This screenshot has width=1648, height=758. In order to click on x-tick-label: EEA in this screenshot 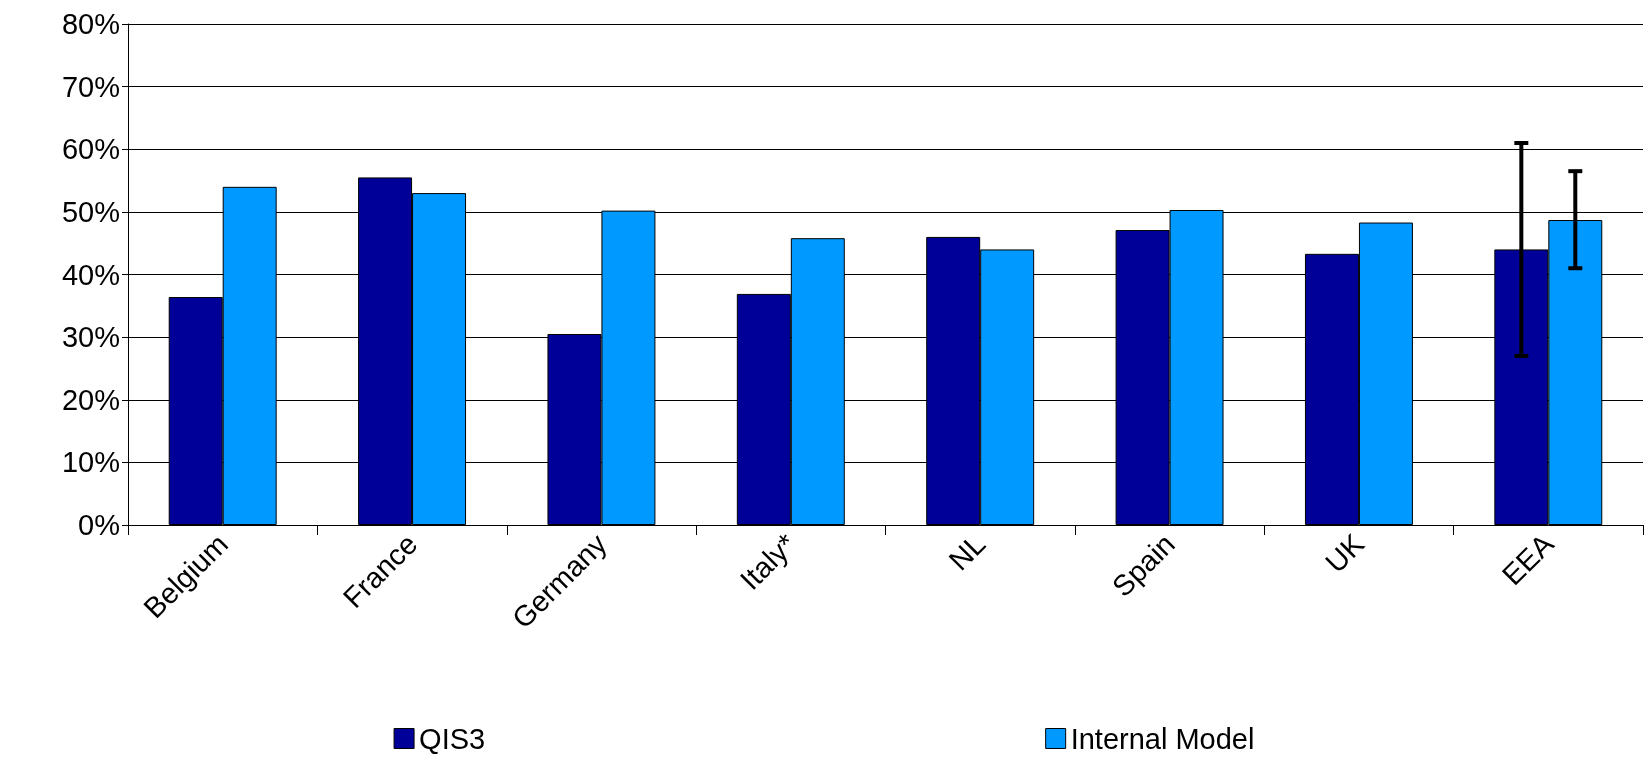, I will do `click(1528, 559)`.